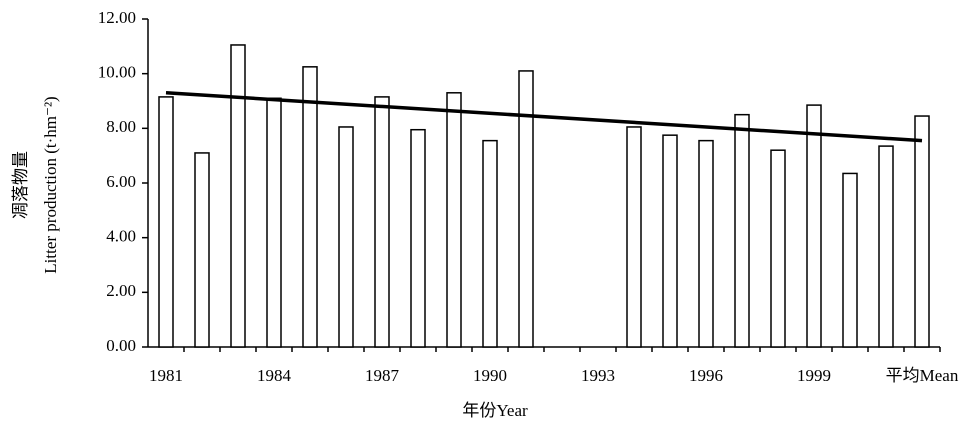 The height and width of the screenshot is (434, 968). Describe the element at coordinates (121, 181) in the screenshot. I see `y-tick-label: 6.00` at that location.